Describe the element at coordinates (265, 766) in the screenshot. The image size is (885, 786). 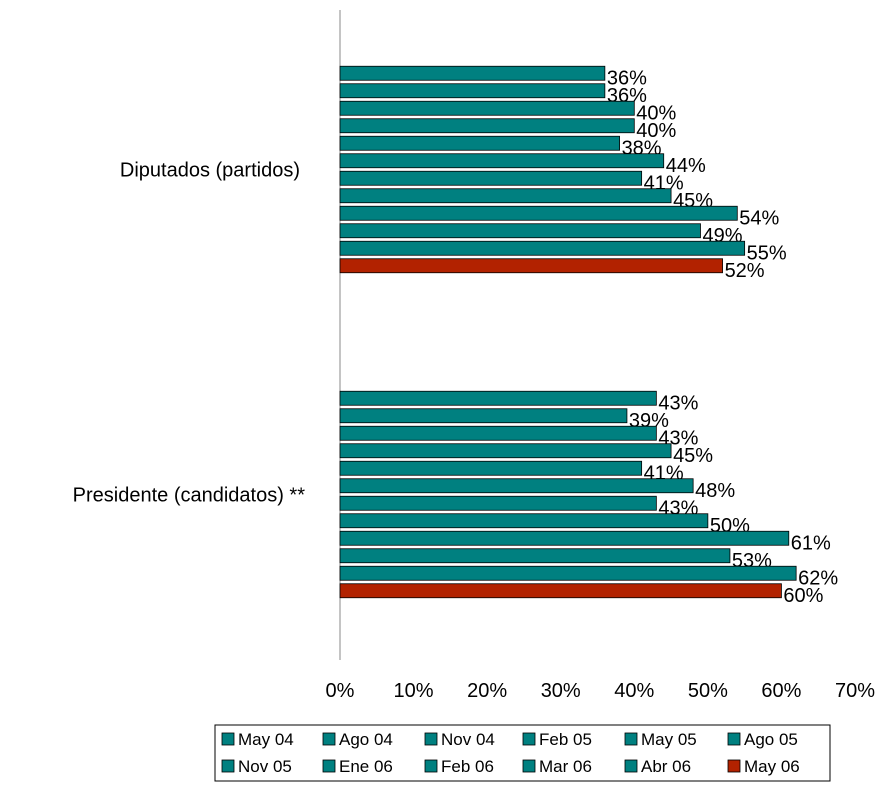
I see `legend-label: Nov 05` at that location.